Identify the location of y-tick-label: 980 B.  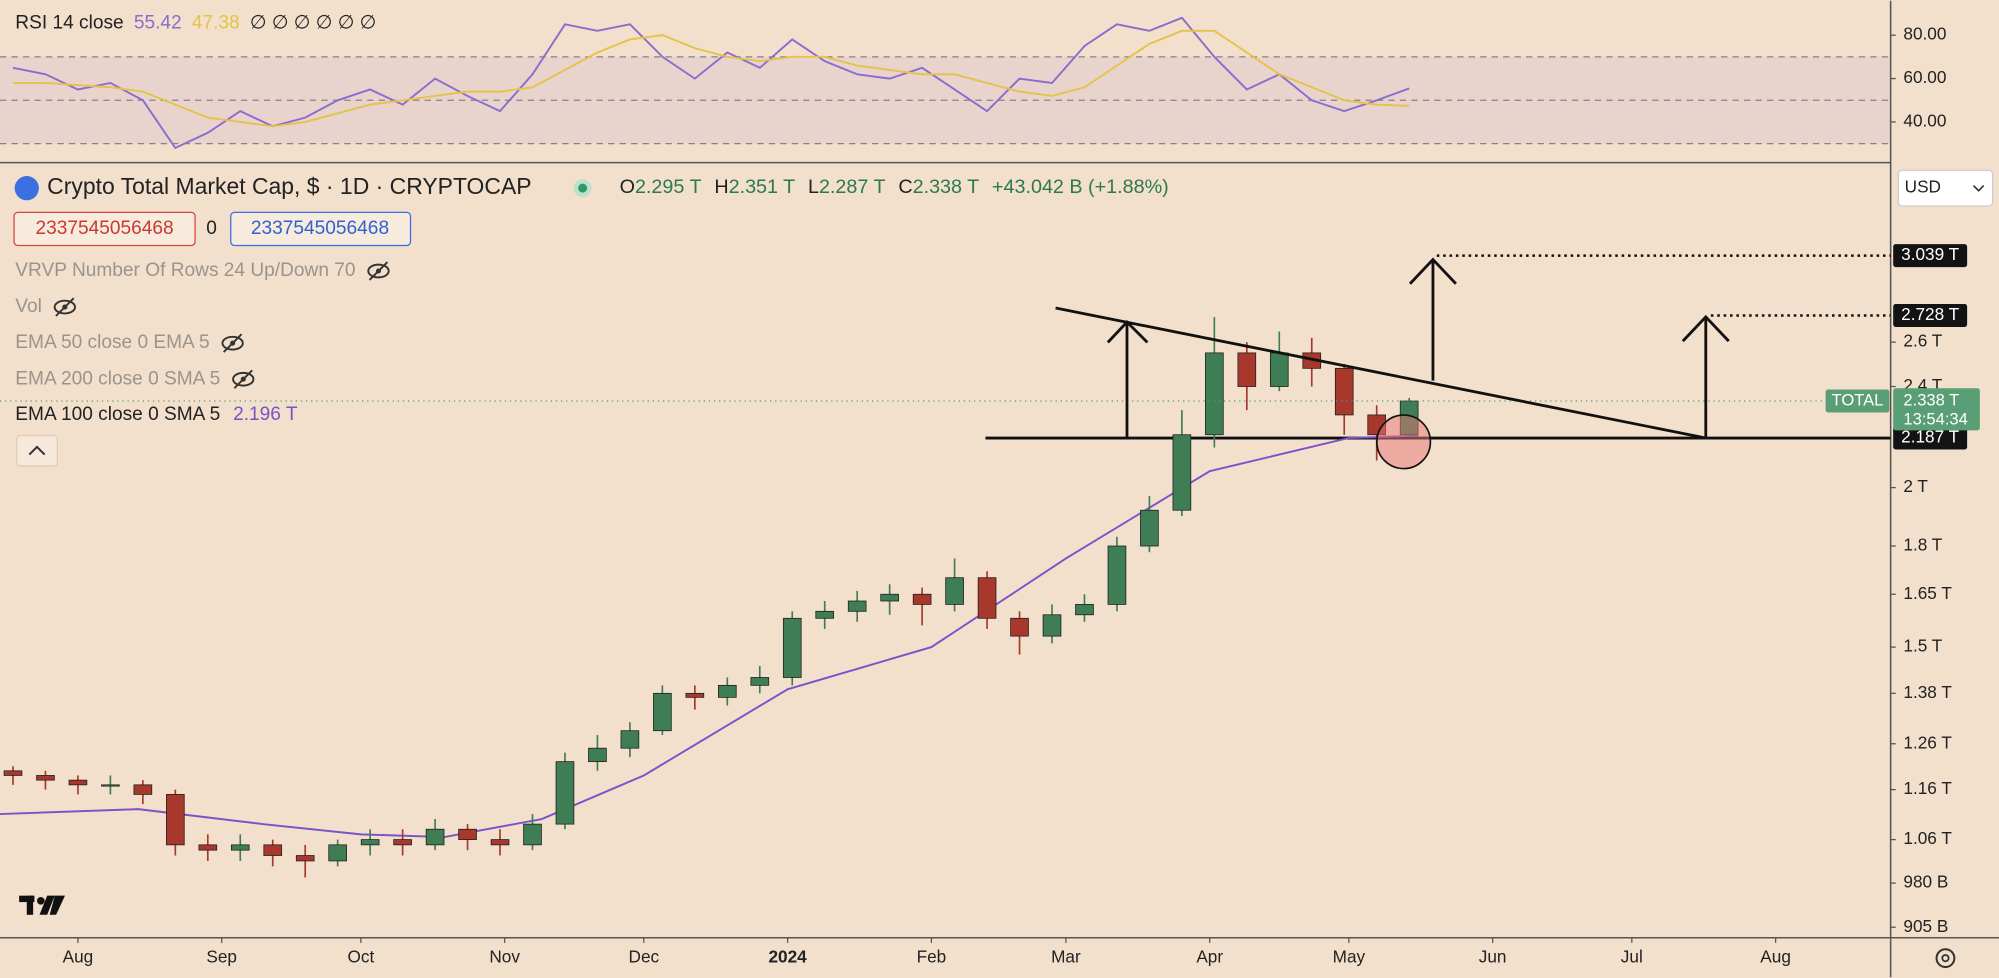
(1925, 882).